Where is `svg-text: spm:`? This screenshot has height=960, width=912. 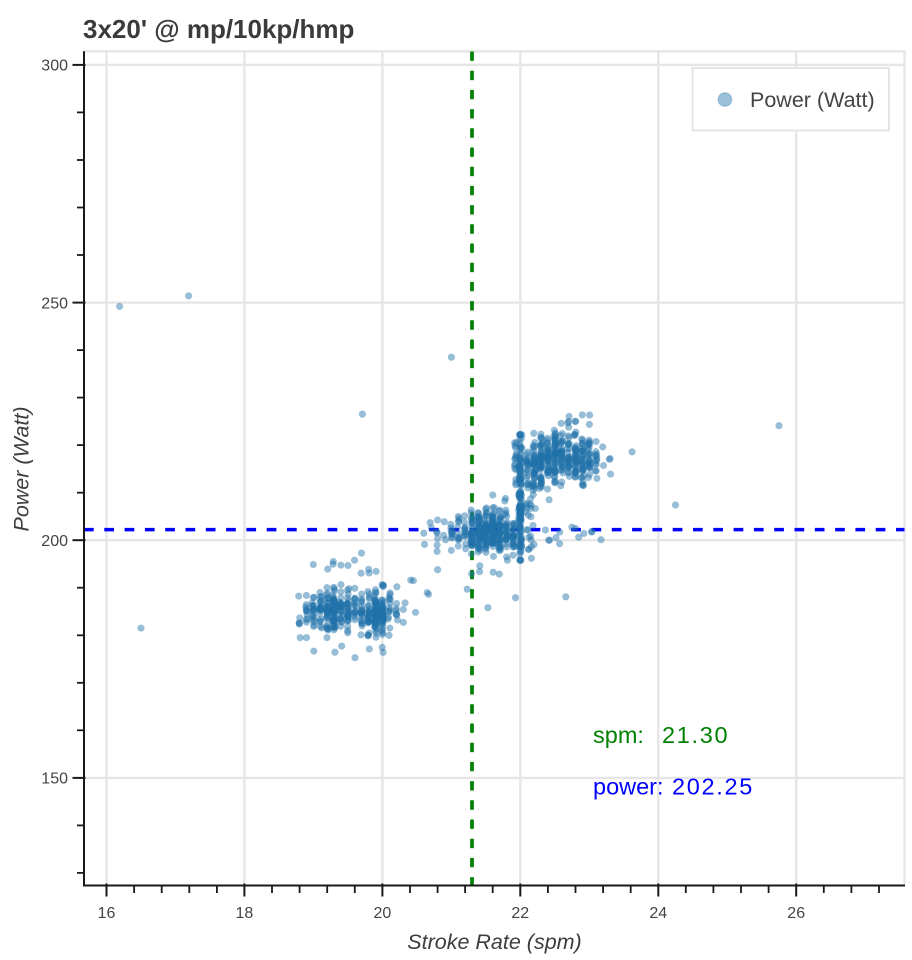
svg-text: spm: is located at coordinates (618, 735).